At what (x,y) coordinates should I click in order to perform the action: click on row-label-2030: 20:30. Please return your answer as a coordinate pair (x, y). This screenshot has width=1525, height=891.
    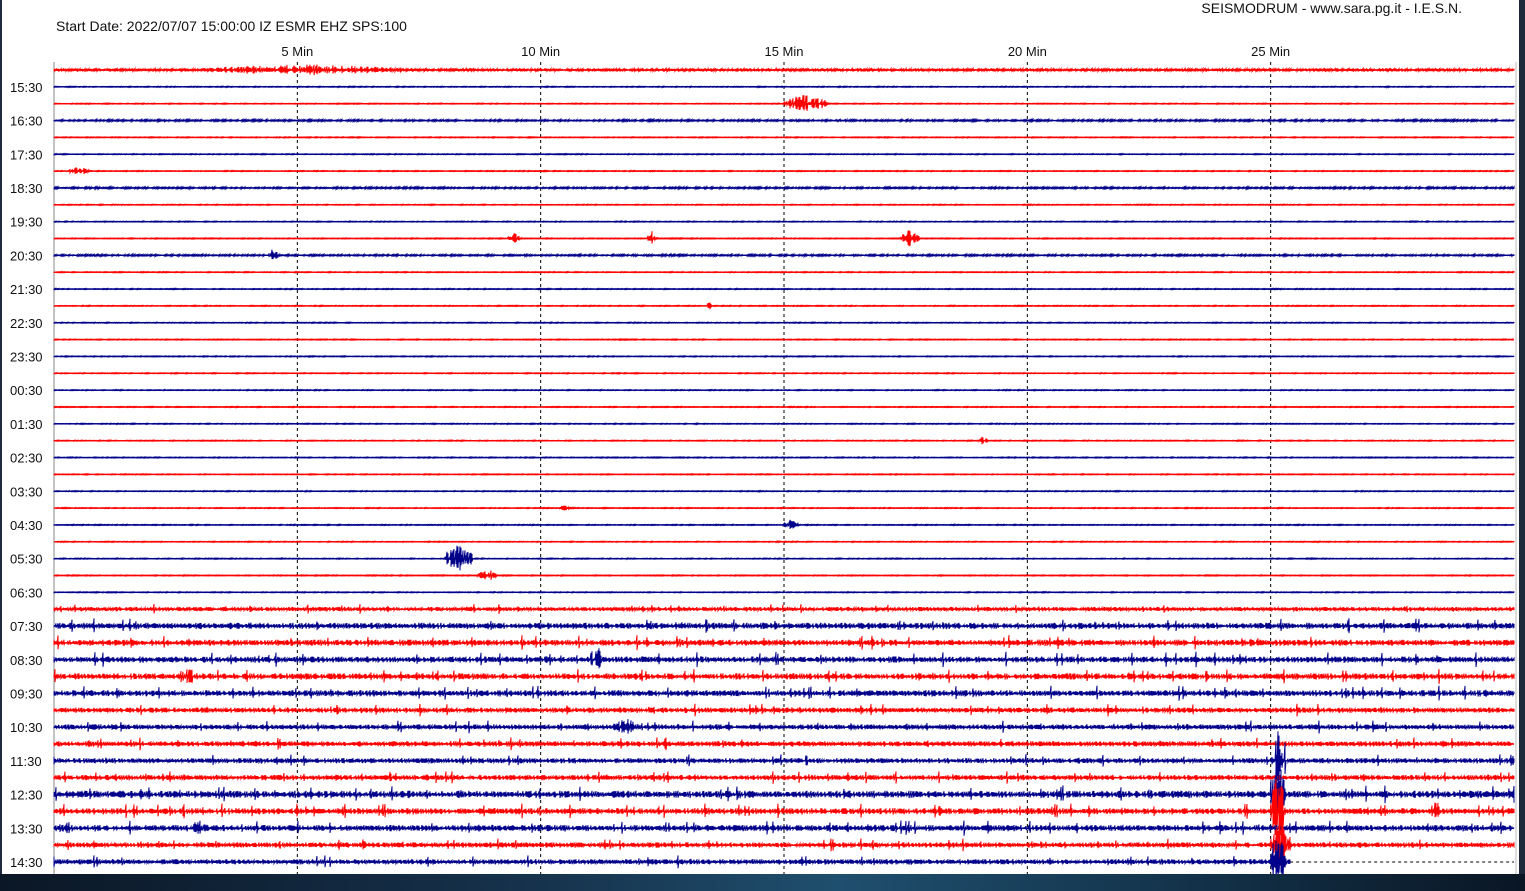
    Looking at the image, I should click on (26, 255).